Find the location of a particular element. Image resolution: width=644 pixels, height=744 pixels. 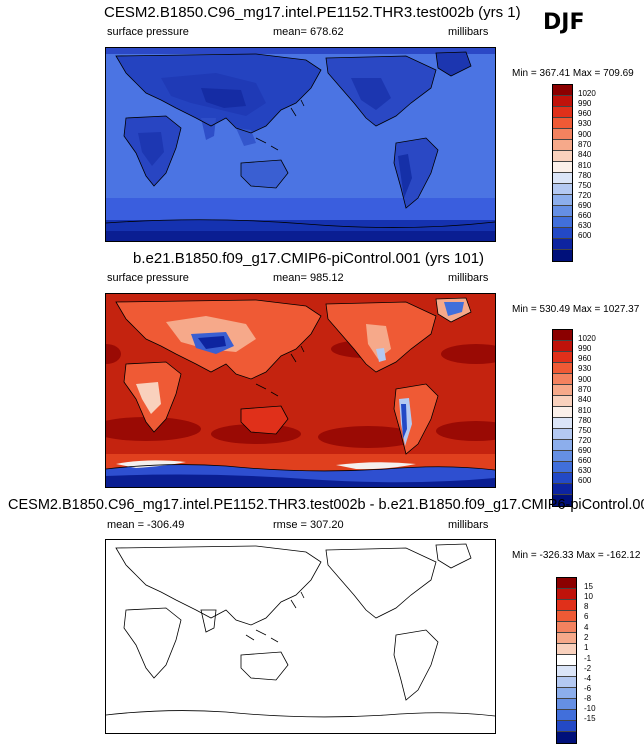

colorbar-tick-label: 2 is located at coordinates (586, 637).